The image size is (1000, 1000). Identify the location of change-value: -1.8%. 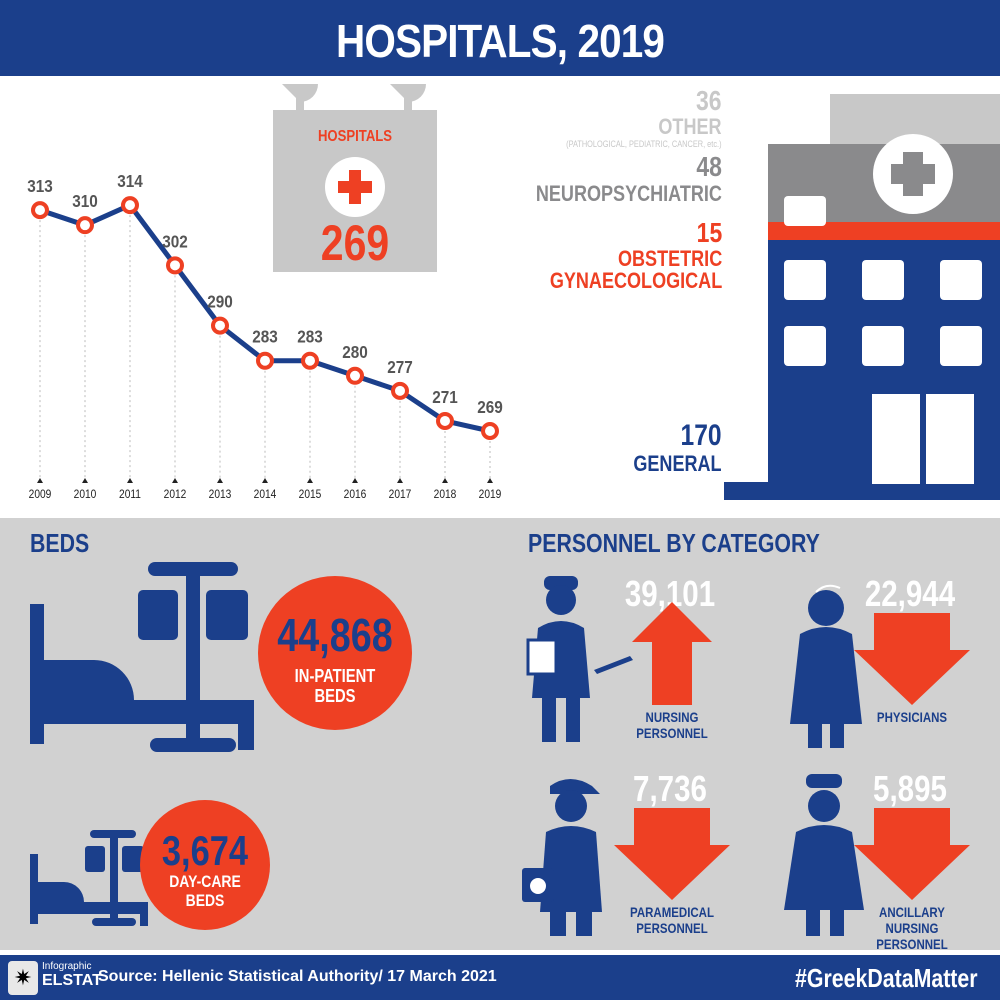
(912, 661).